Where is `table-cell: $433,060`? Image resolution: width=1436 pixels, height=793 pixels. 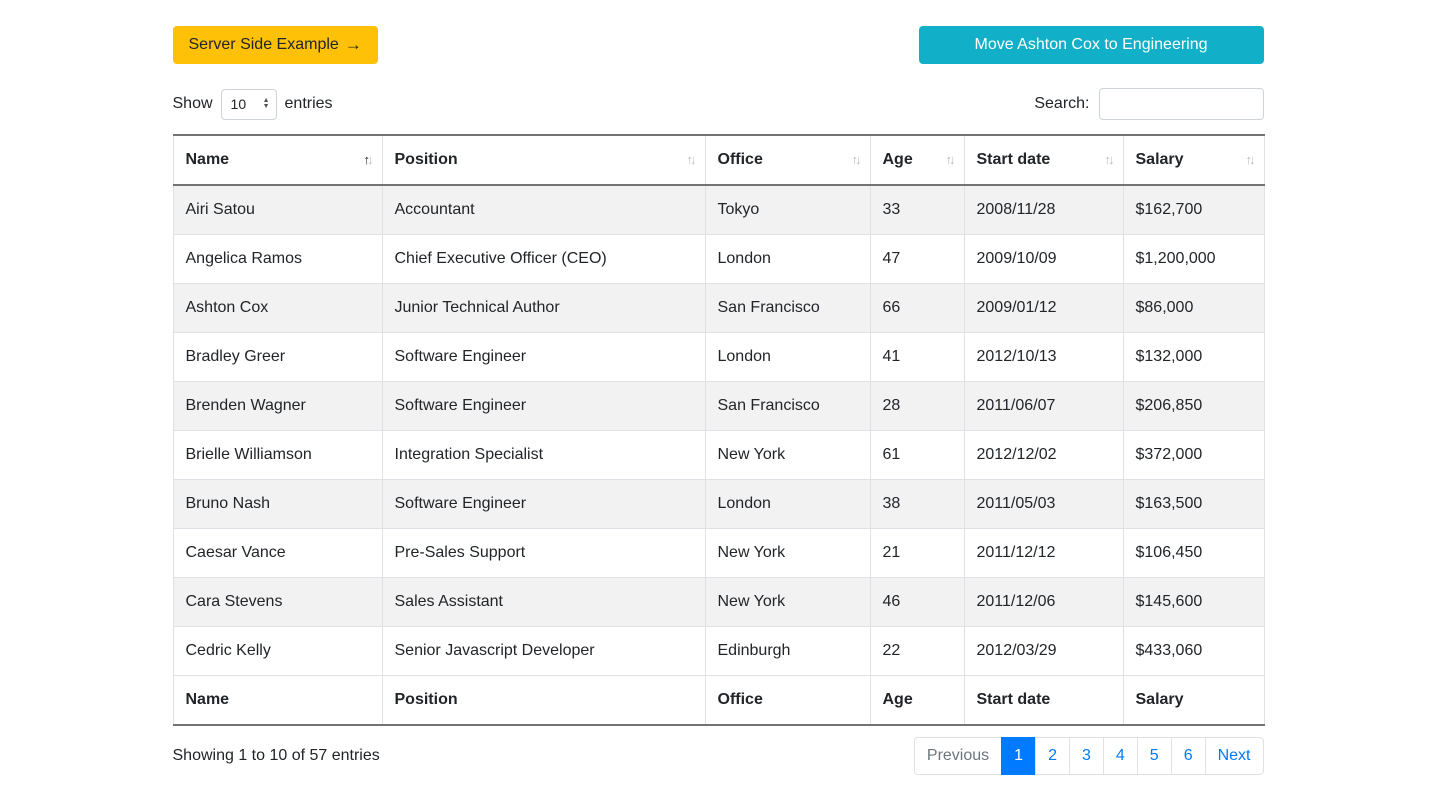
table-cell: $433,060 is located at coordinates (1193, 651).